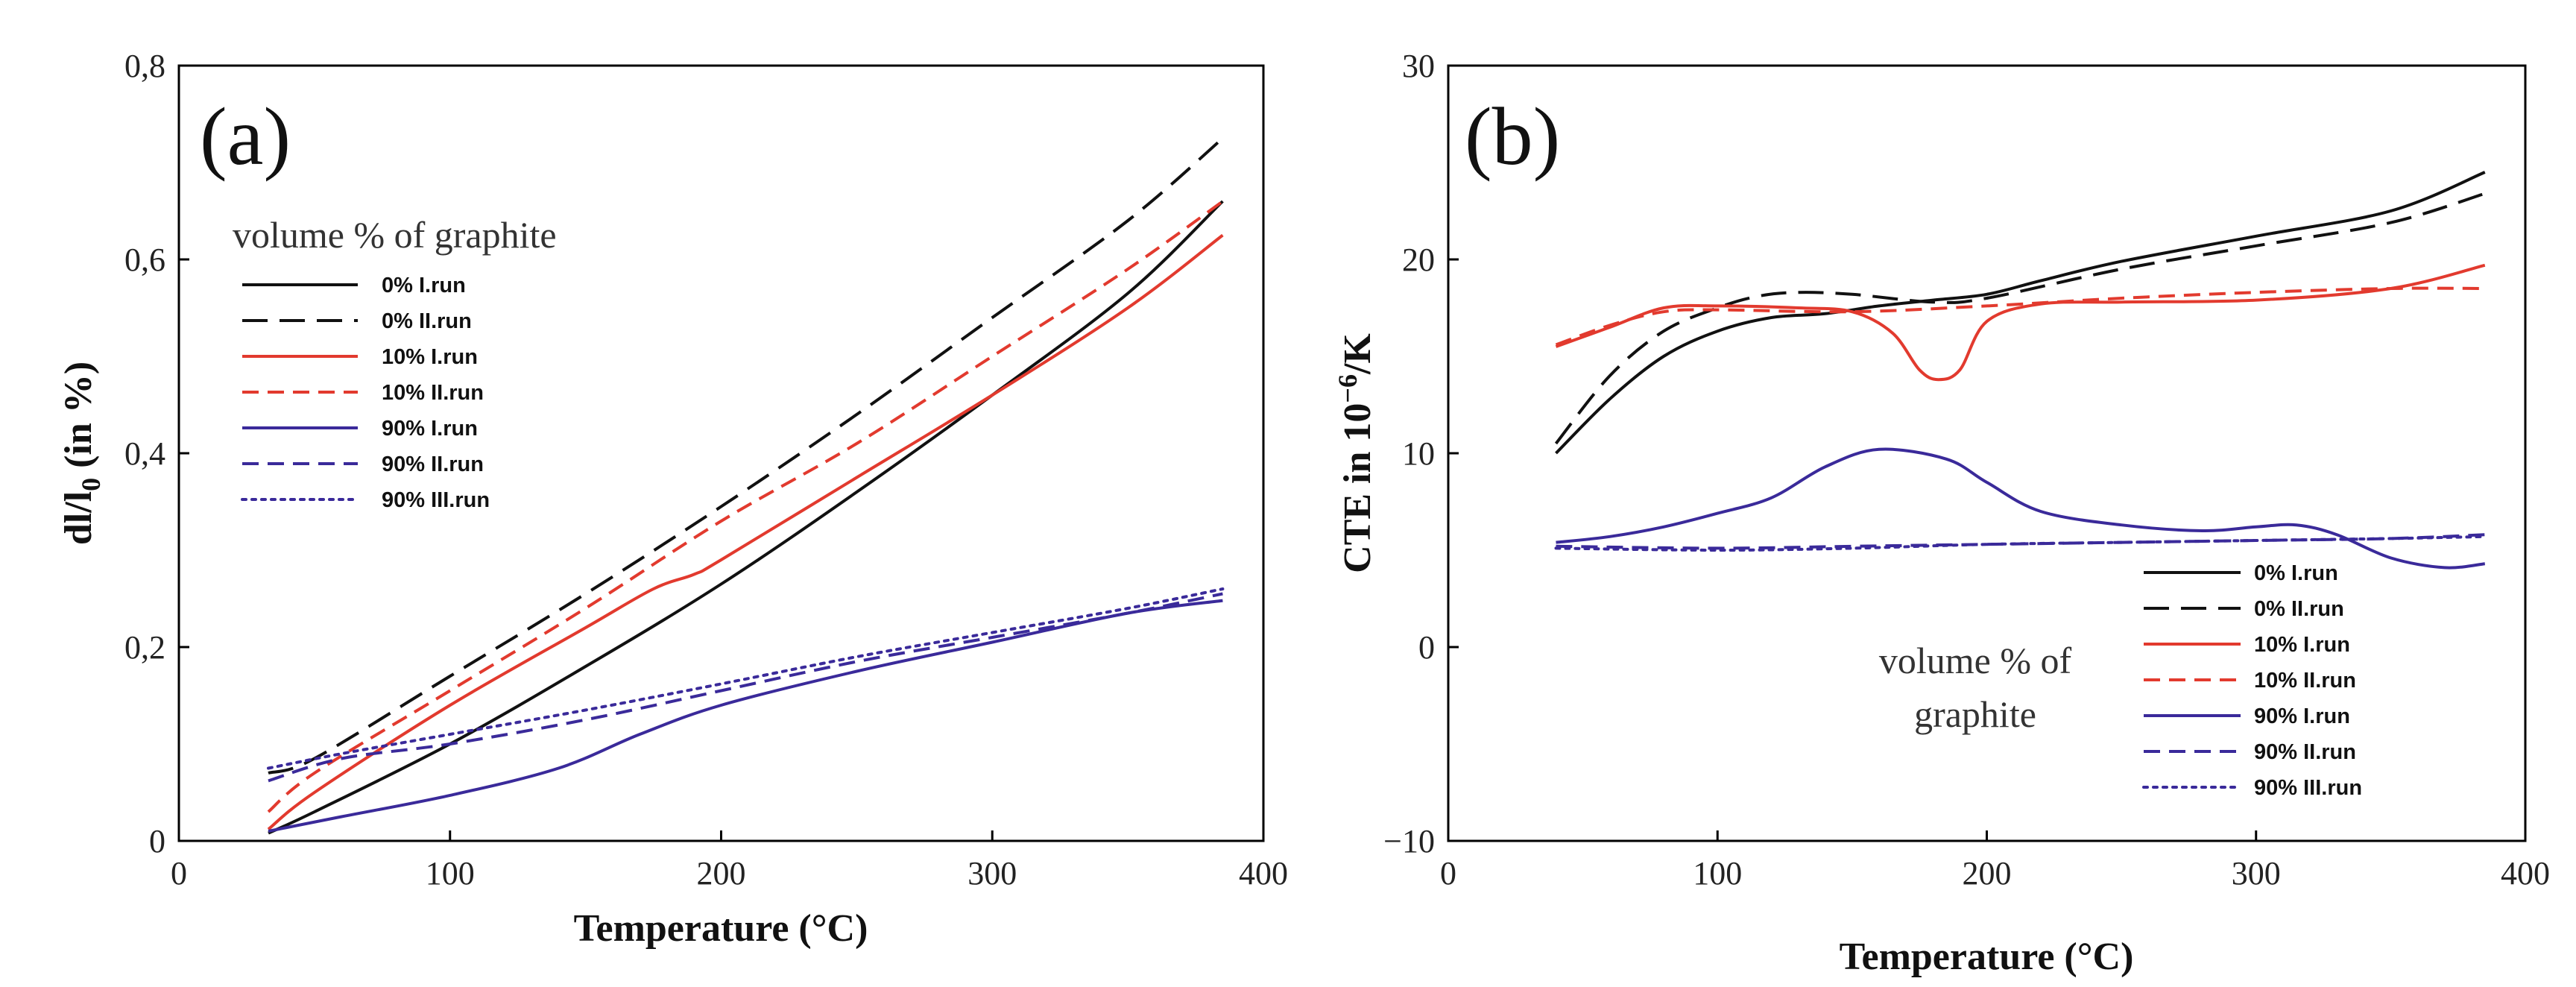  I want to click on chart-b-legend-label: 0% I.run, so click(2296, 573).